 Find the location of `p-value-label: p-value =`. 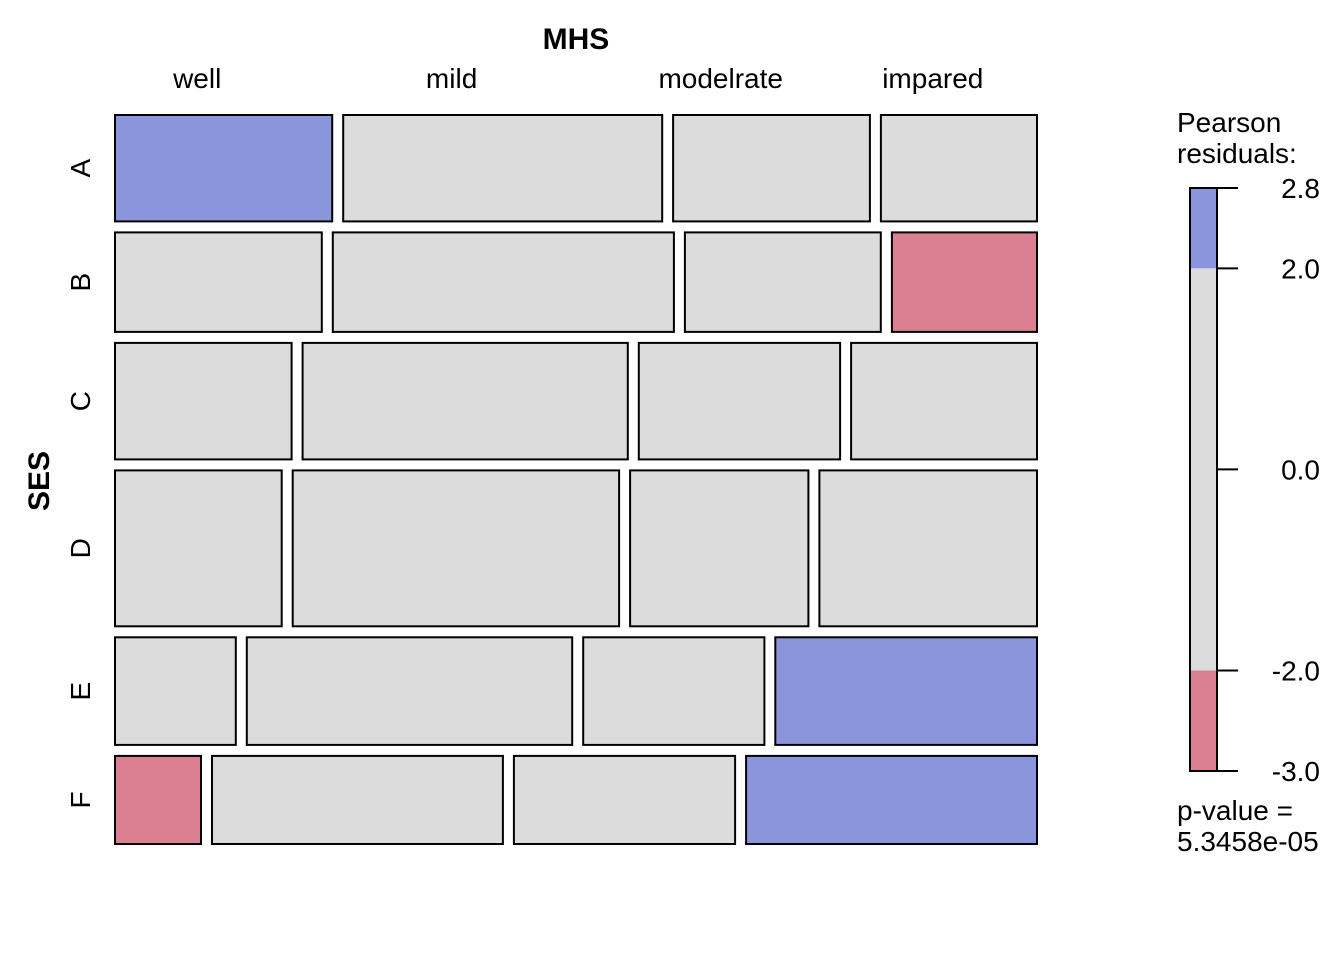

p-value-label: p-value = is located at coordinates (1235, 810).